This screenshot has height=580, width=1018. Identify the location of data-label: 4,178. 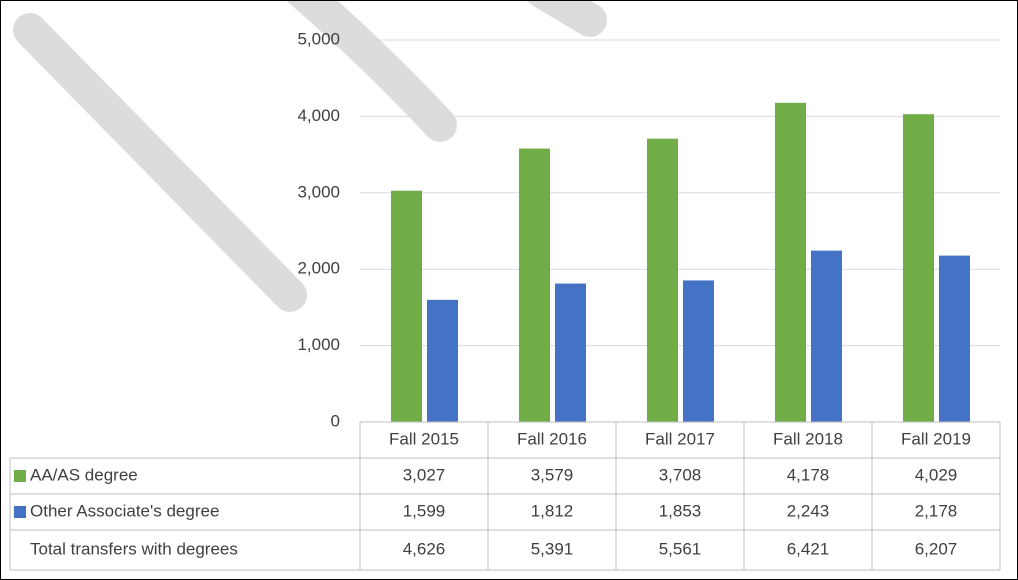
(808, 474).